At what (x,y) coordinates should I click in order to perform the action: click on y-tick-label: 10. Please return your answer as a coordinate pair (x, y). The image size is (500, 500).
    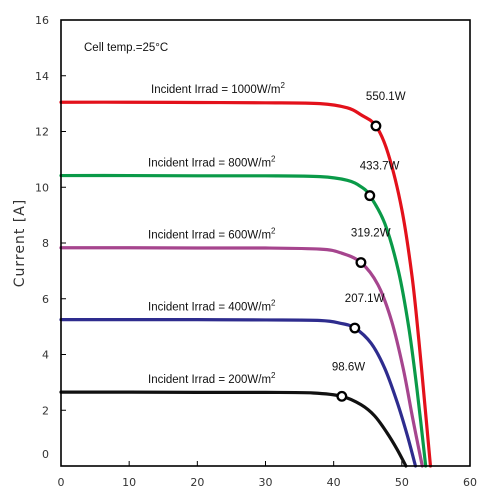
    Looking at the image, I should click on (42, 187).